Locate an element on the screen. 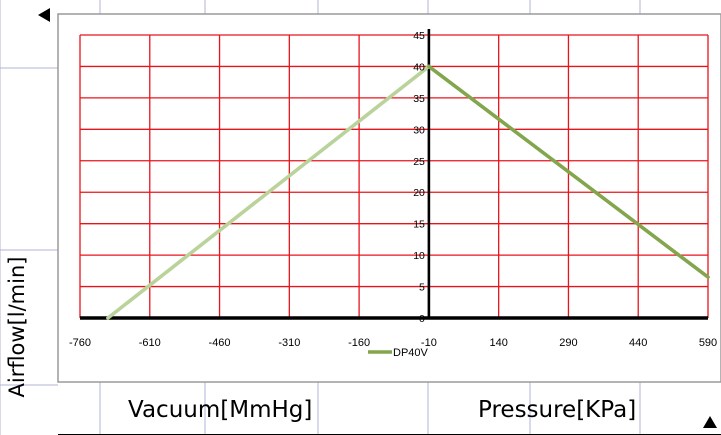  x-tick-label: -10 is located at coordinates (429, 343).